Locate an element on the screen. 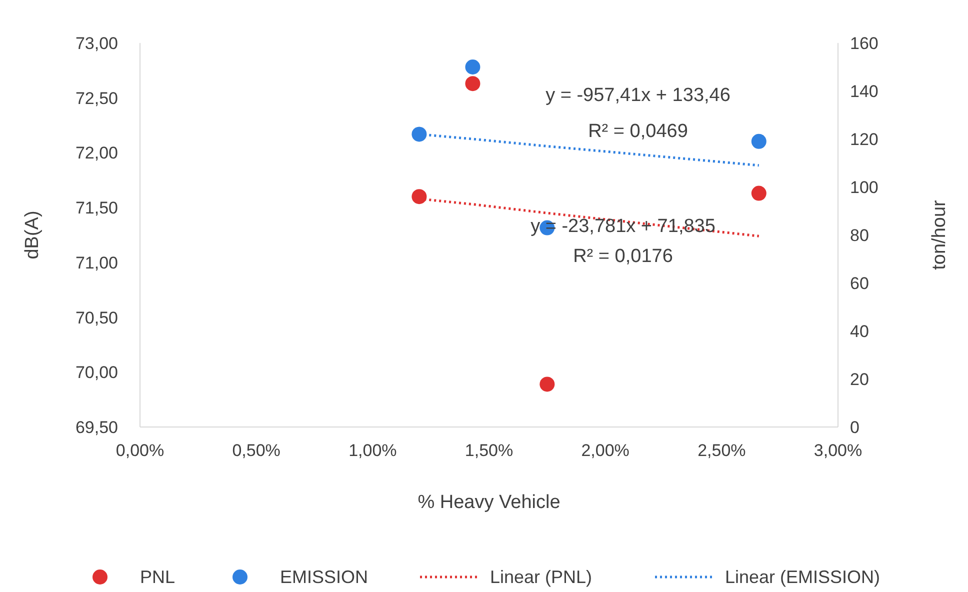 The image size is (968, 592). y-axis-title: dB(A) is located at coordinates (32, 235).